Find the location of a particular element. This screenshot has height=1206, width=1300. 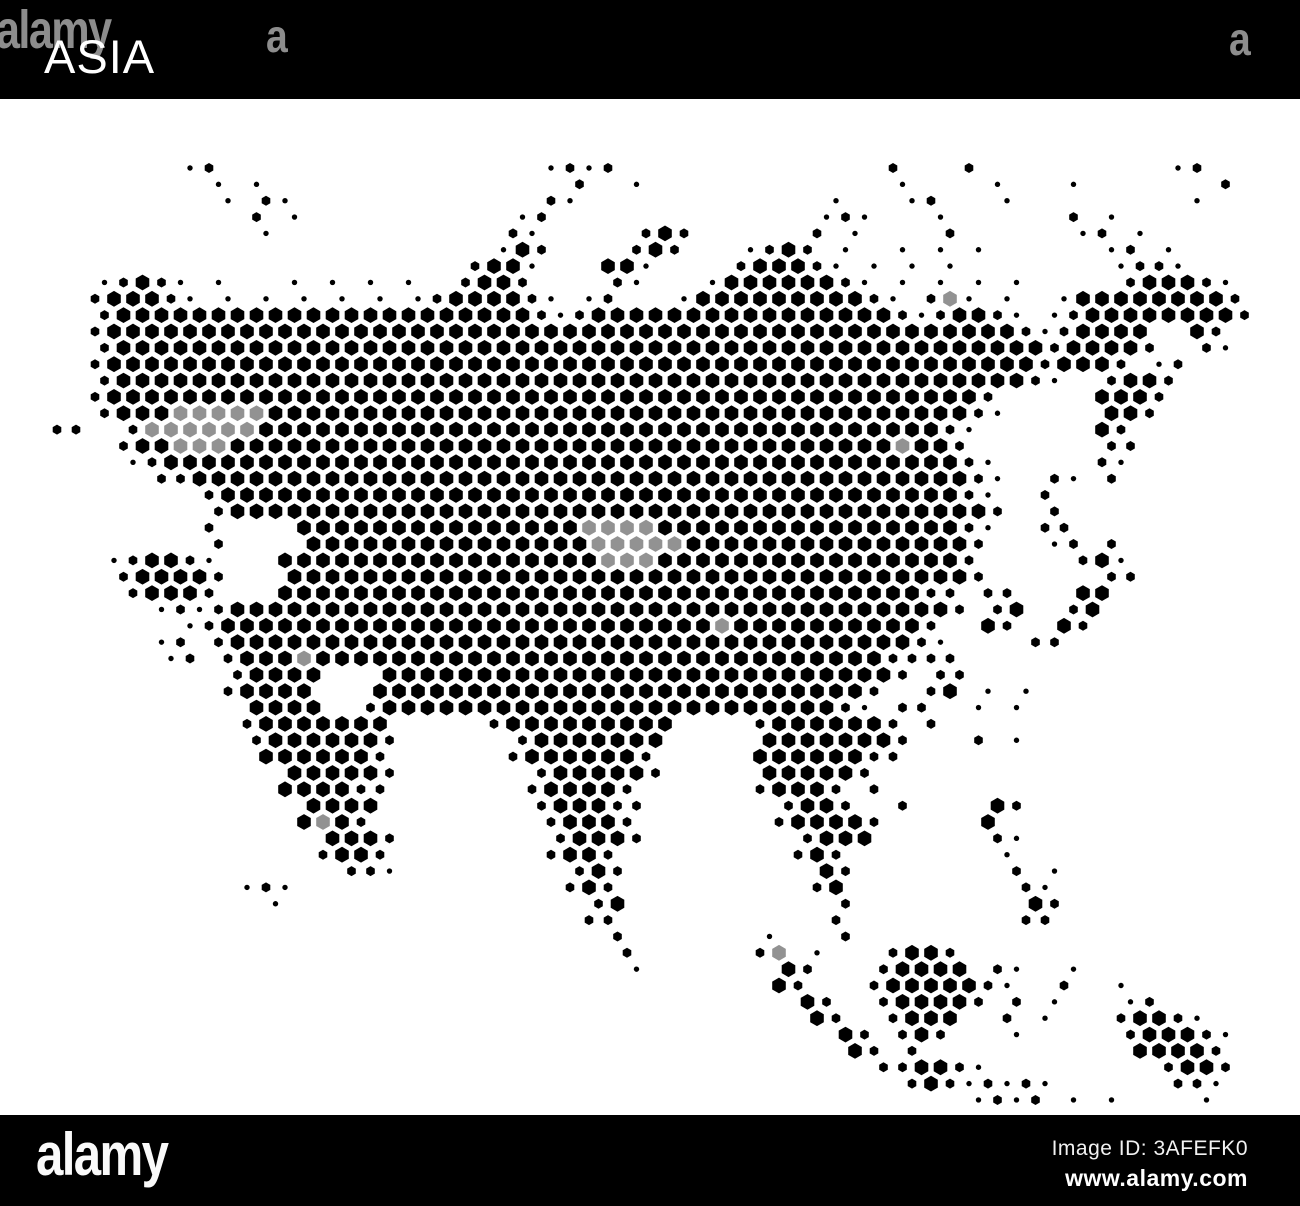

footer-bar: alamy Image ID: 3AFEFK0 www.alamy.com is located at coordinates (650, 1160).